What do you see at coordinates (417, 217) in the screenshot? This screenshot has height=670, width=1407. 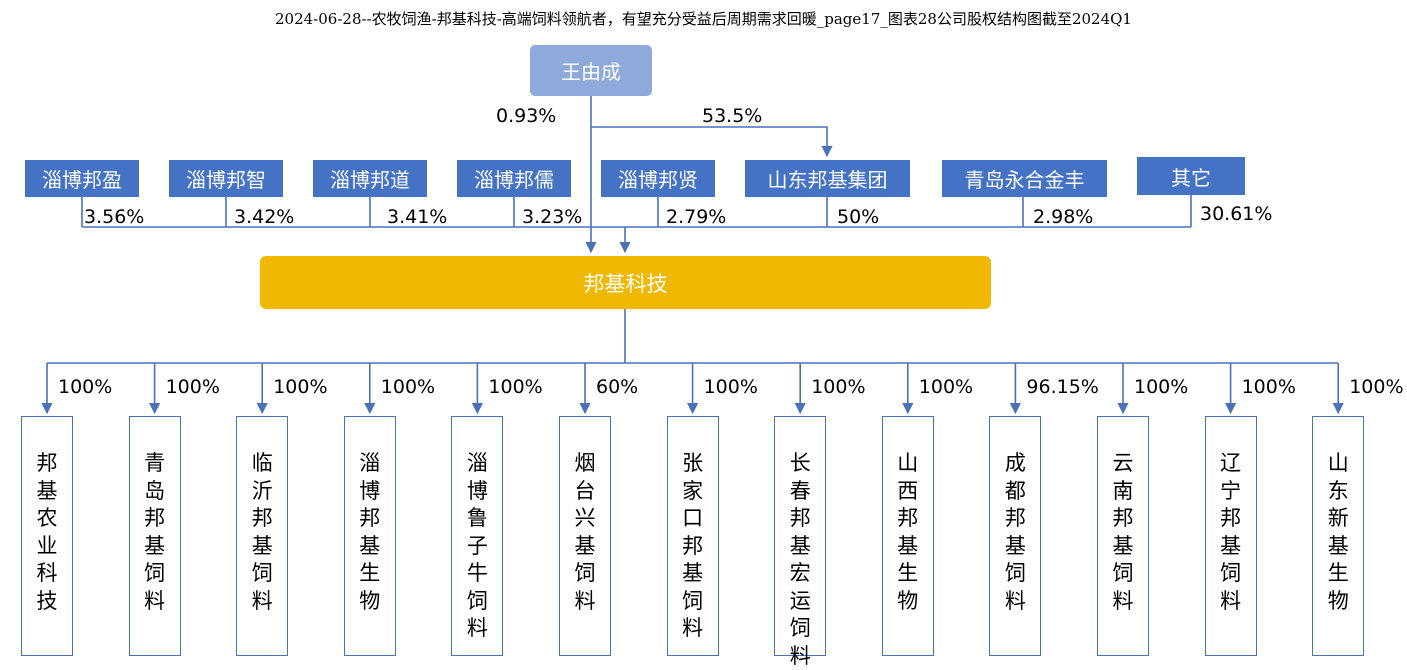 I see `shareholder-pct: 3.41%` at bounding box center [417, 217].